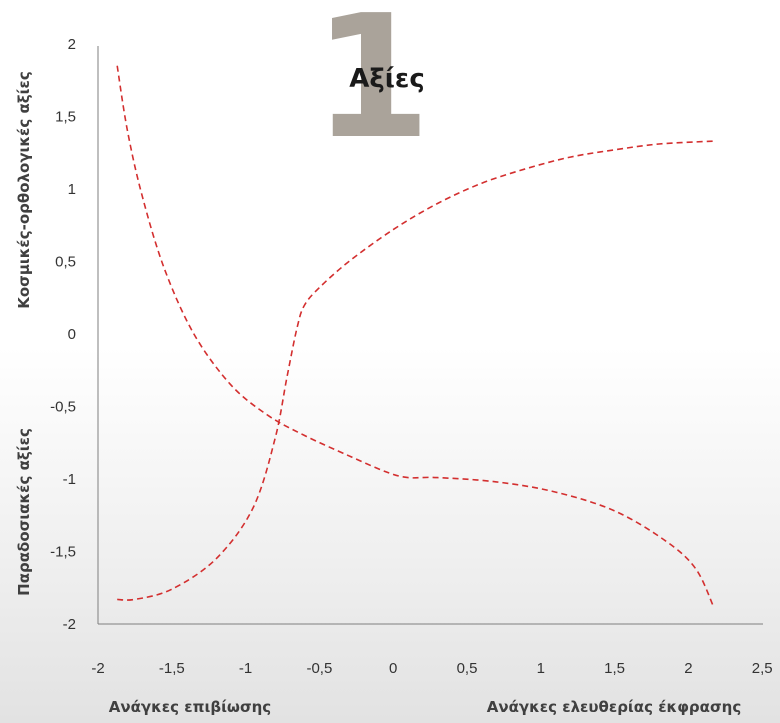 Image resolution: width=780 pixels, height=723 pixels. What do you see at coordinates (65, 262) in the screenshot?
I see `y-tick-label: 0,5` at bounding box center [65, 262].